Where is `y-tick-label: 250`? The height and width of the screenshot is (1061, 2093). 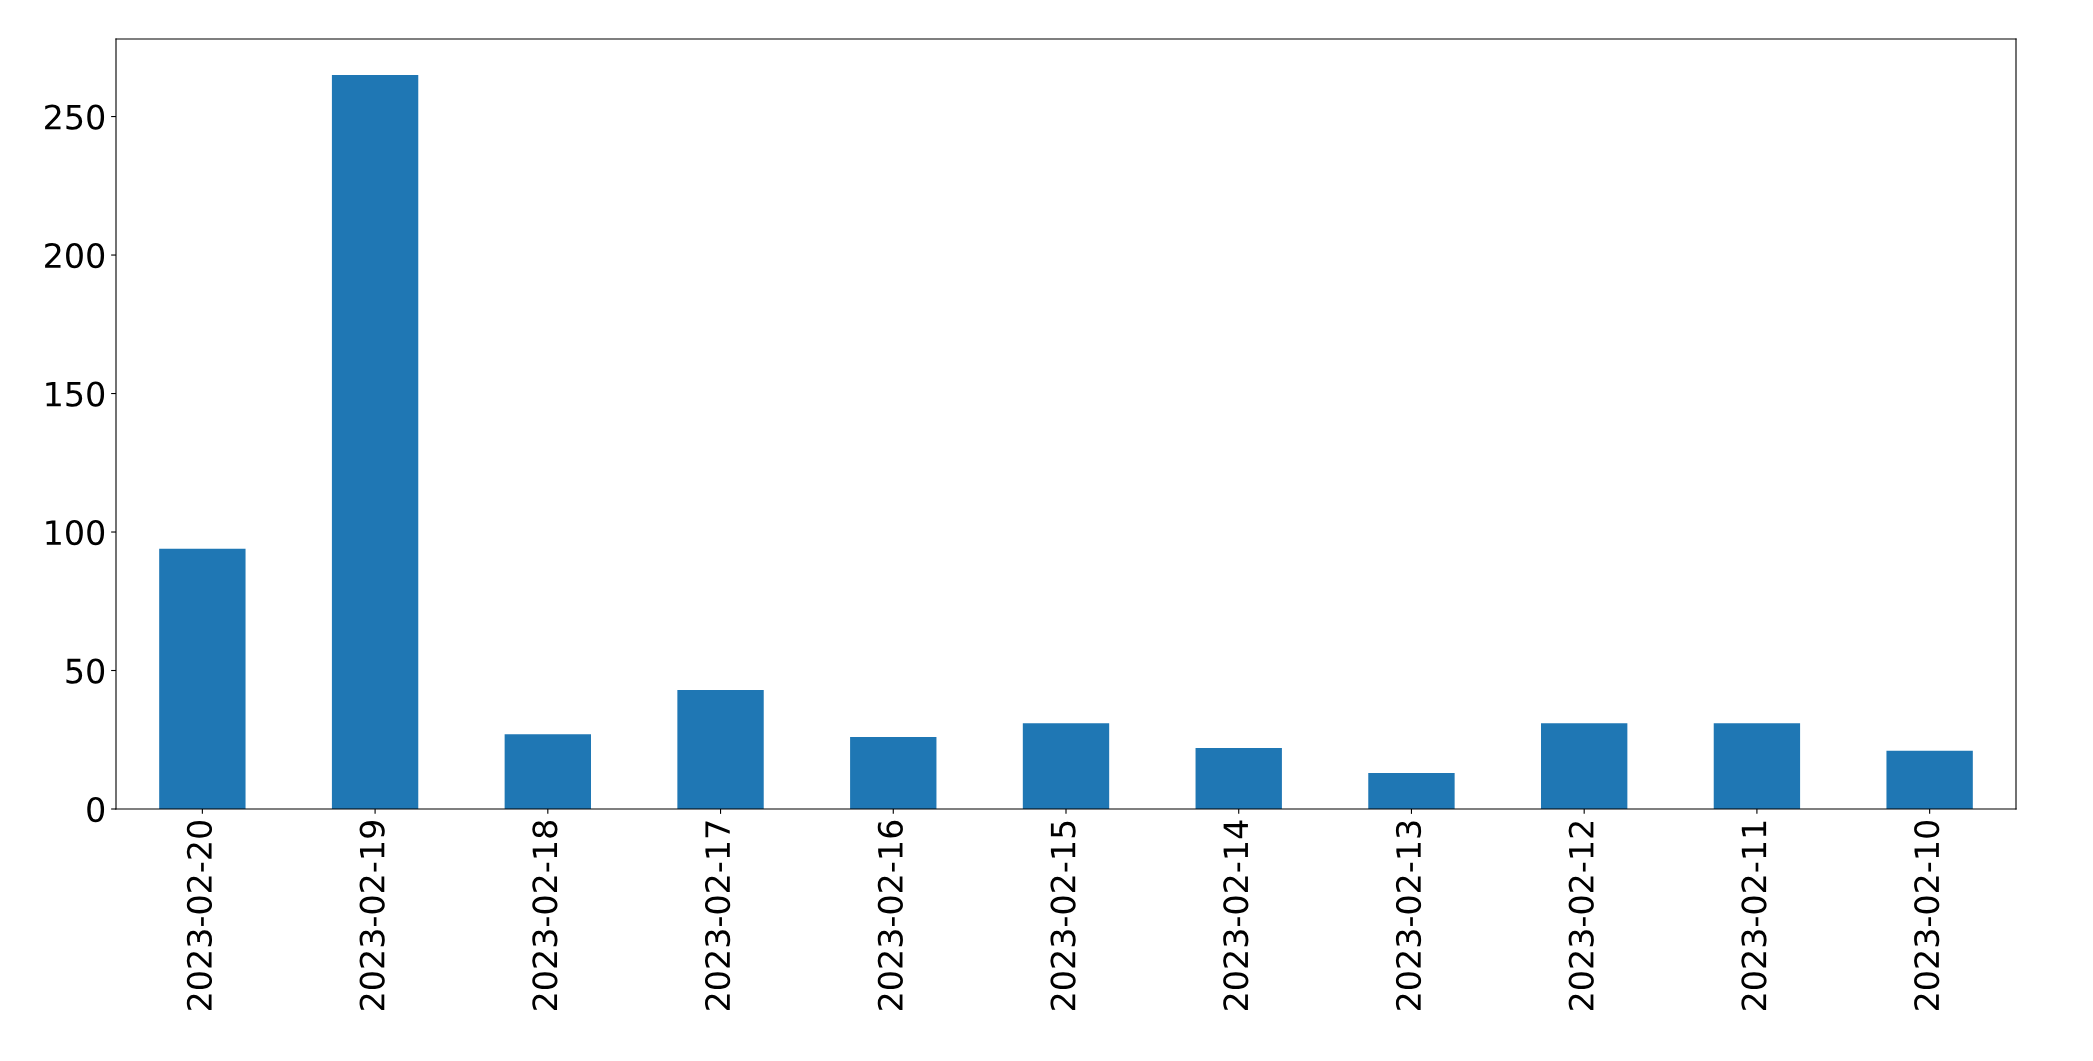
y-tick-label: 250 is located at coordinates (75, 117).